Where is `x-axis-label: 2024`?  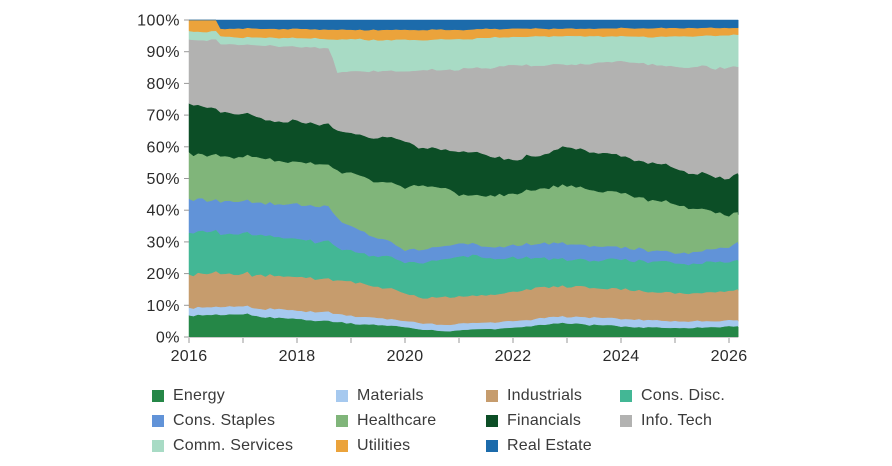 x-axis-label: 2024 is located at coordinates (621, 356).